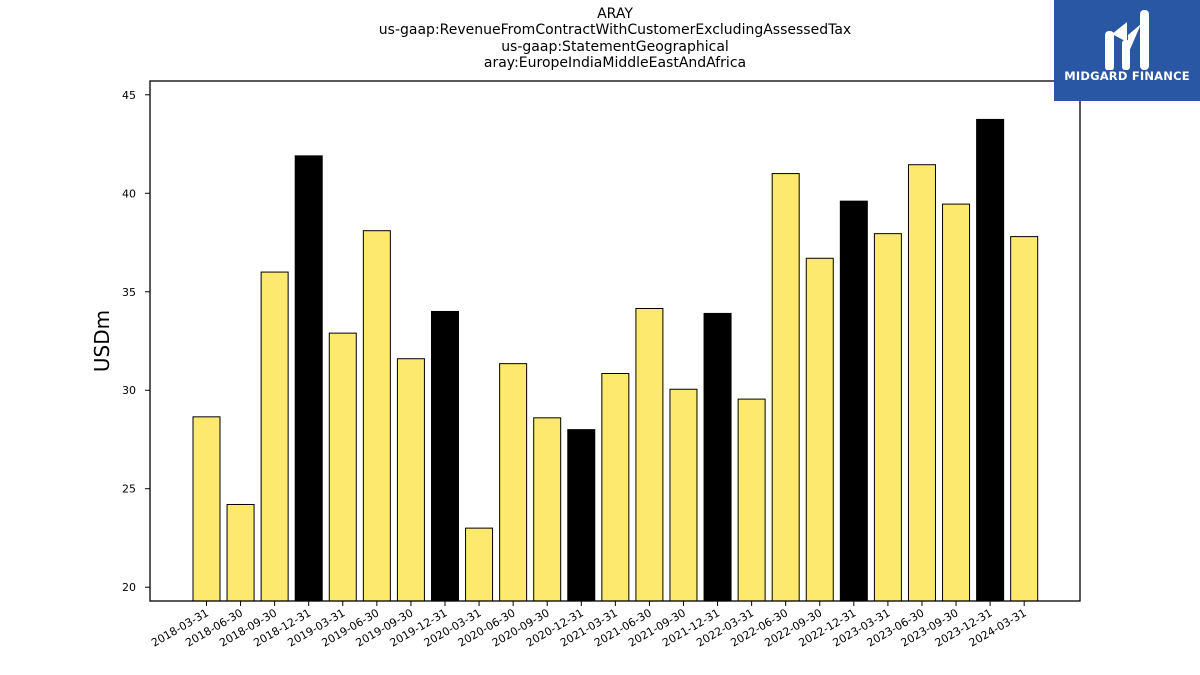 The height and width of the screenshot is (675, 1200). I want to click on y-tick-label: 35, so click(129, 292).